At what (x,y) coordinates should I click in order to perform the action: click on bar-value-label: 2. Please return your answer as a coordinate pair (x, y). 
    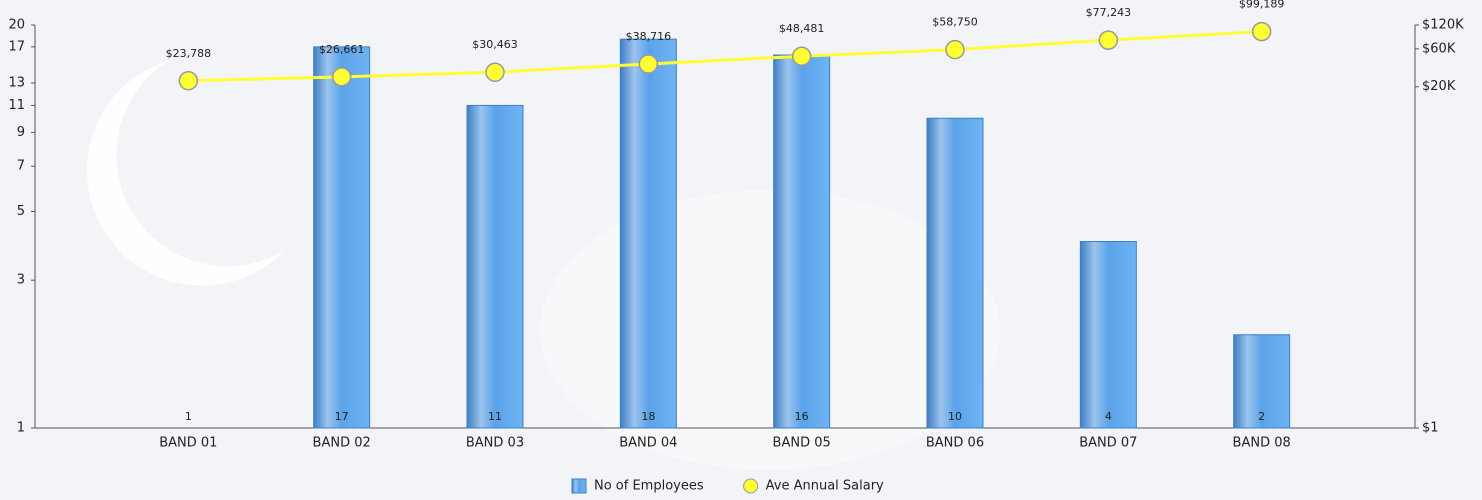
    Looking at the image, I should click on (1261, 416).